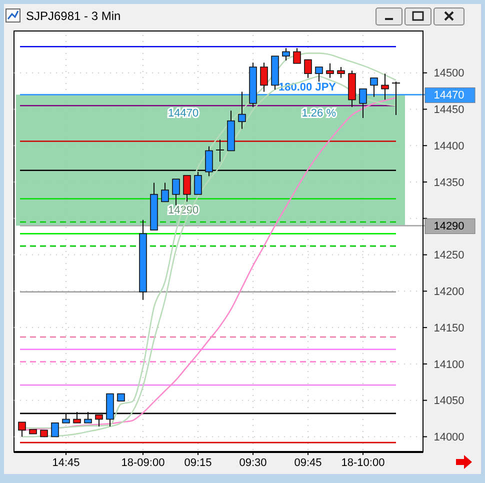 The image size is (485, 483). What do you see at coordinates (449, 182) in the screenshot?
I see `y-tick-label: 14350` at bounding box center [449, 182].